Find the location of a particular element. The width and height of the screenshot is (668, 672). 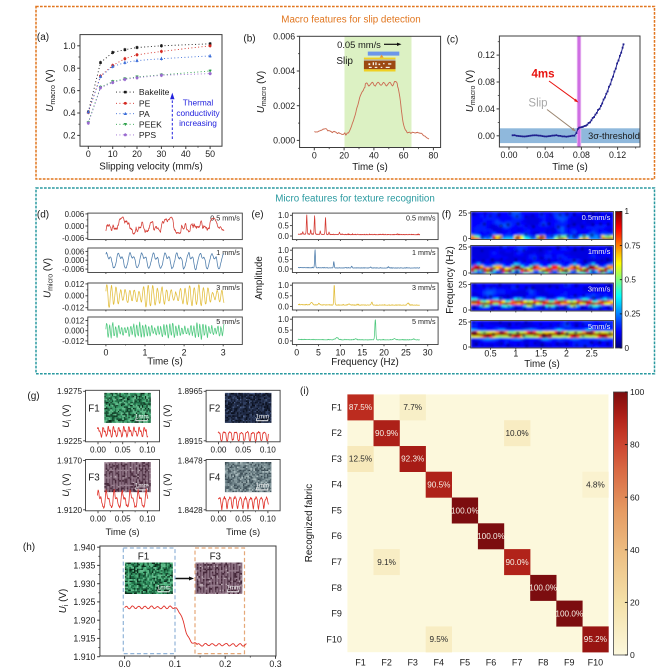

svg-text: 4.8% is located at coordinates (595, 485).